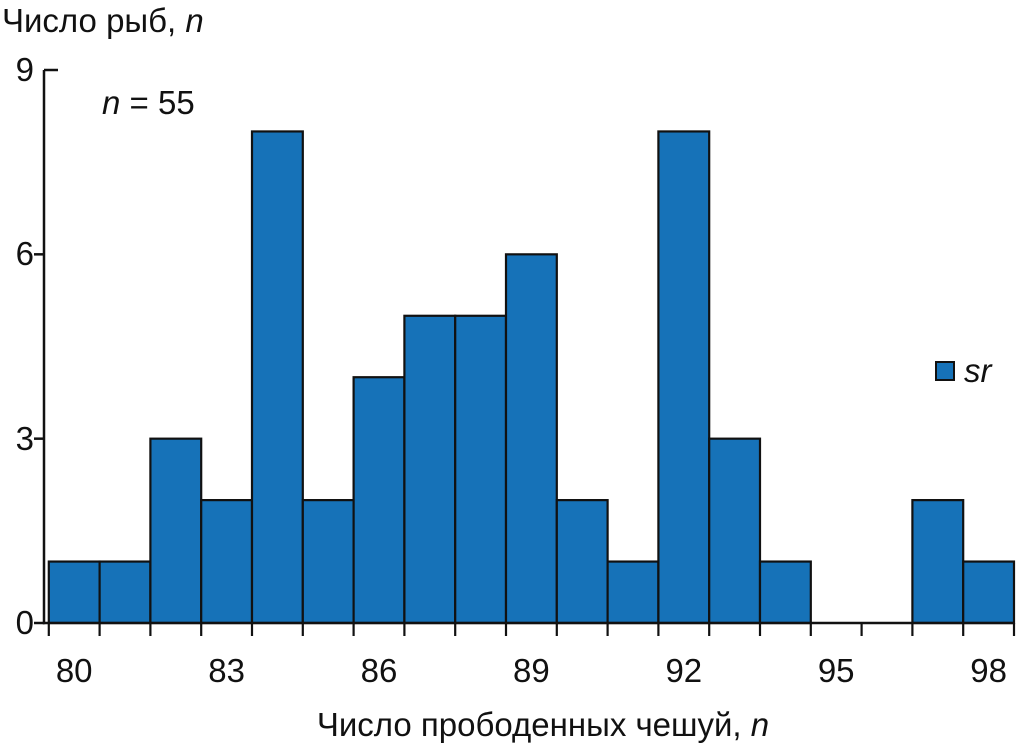 The image size is (1016, 749). What do you see at coordinates (24, 438) in the screenshot?
I see `y-tick-label-3: 3` at bounding box center [24, 438].